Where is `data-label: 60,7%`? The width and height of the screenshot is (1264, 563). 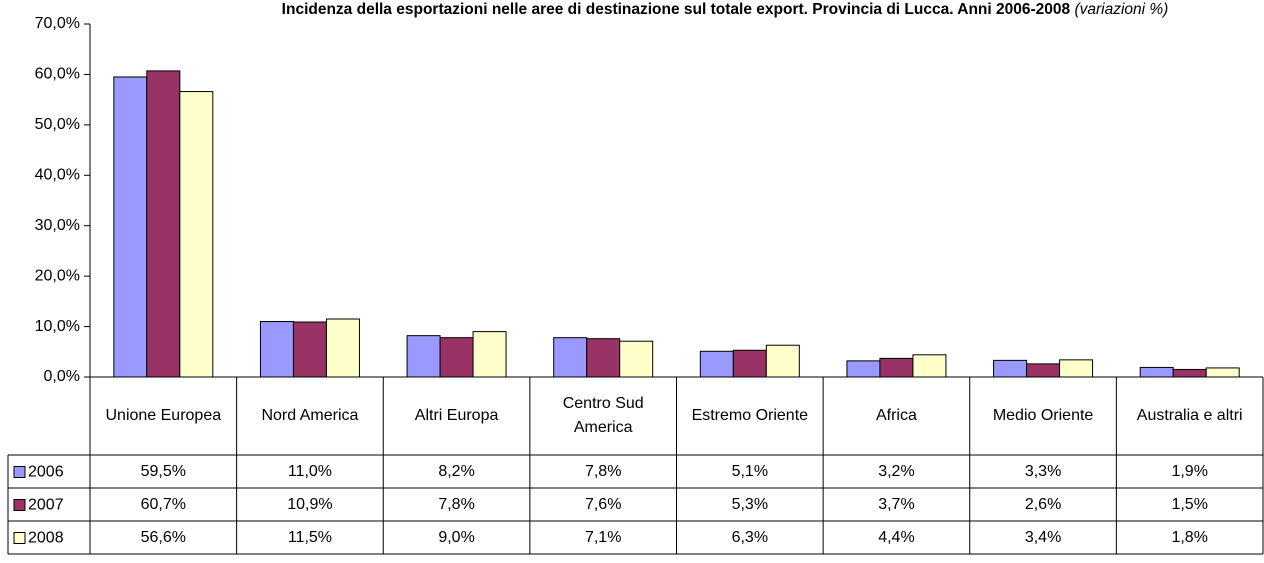
data-label: 60,7% is located at coordinates (163, 504).